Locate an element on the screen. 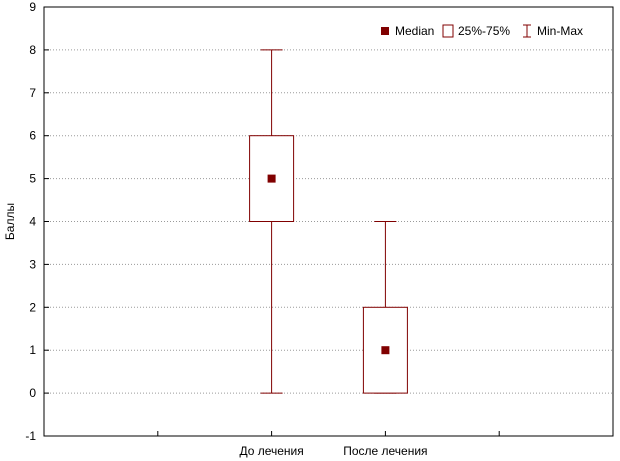 The image size is (620, 461). legend-median-marker is located at coordinates (385, 31).